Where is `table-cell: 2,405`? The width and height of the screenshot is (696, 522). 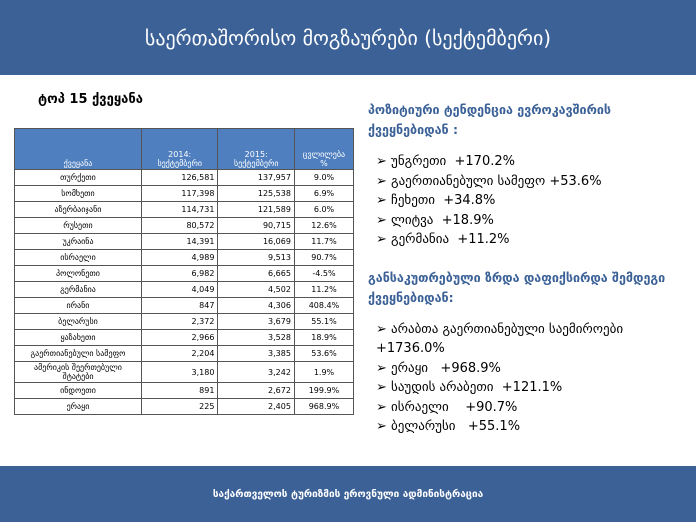
table-cell: 2,405 is located at coordinates (256, 406).